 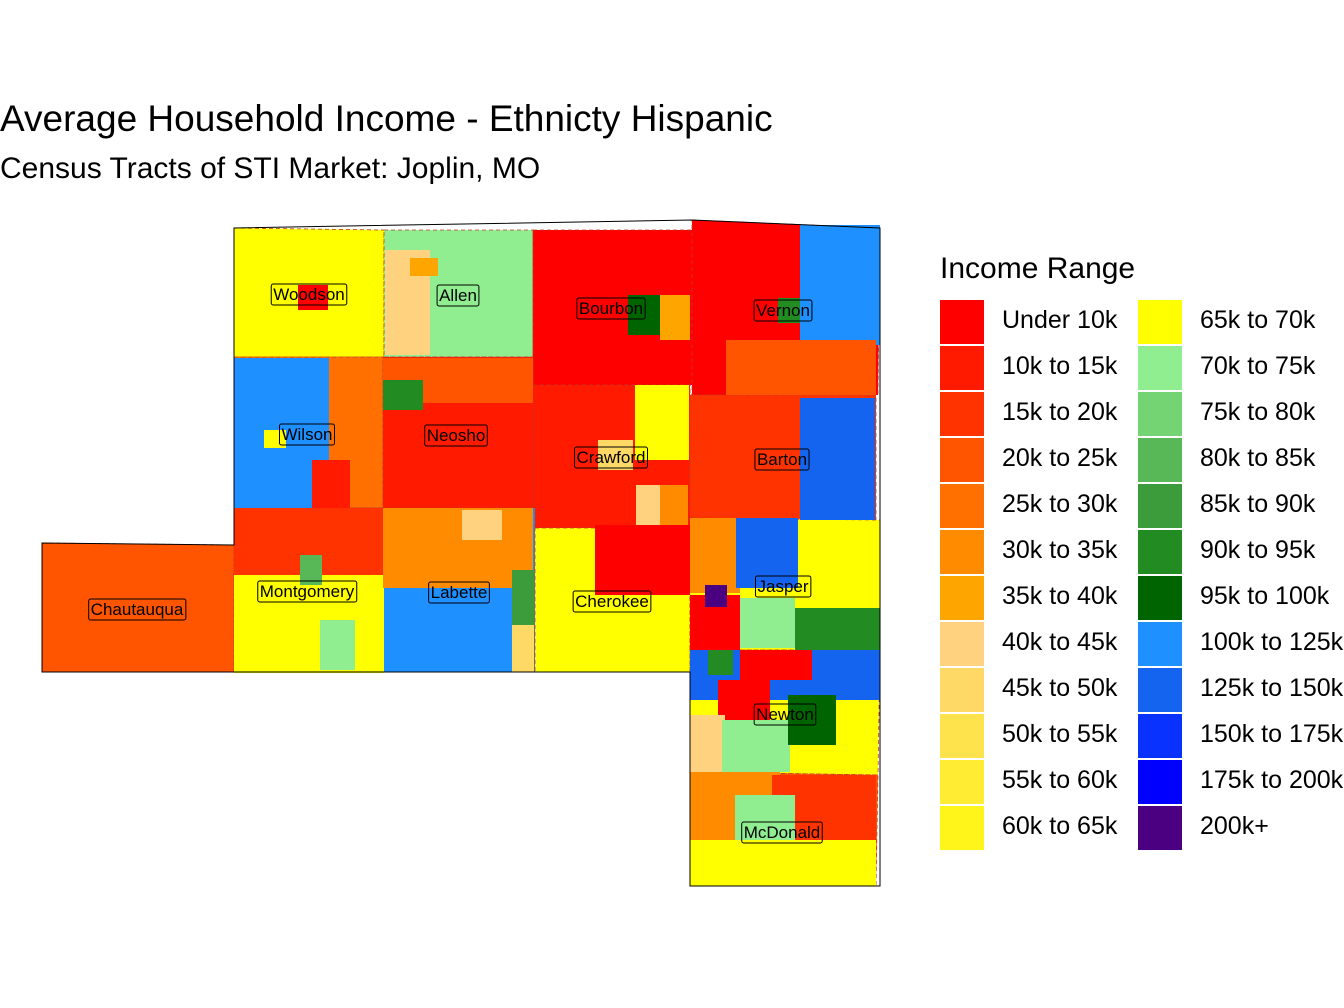 I want to click on legend-label: 25k to 30k, so click(x=1060, y=504).